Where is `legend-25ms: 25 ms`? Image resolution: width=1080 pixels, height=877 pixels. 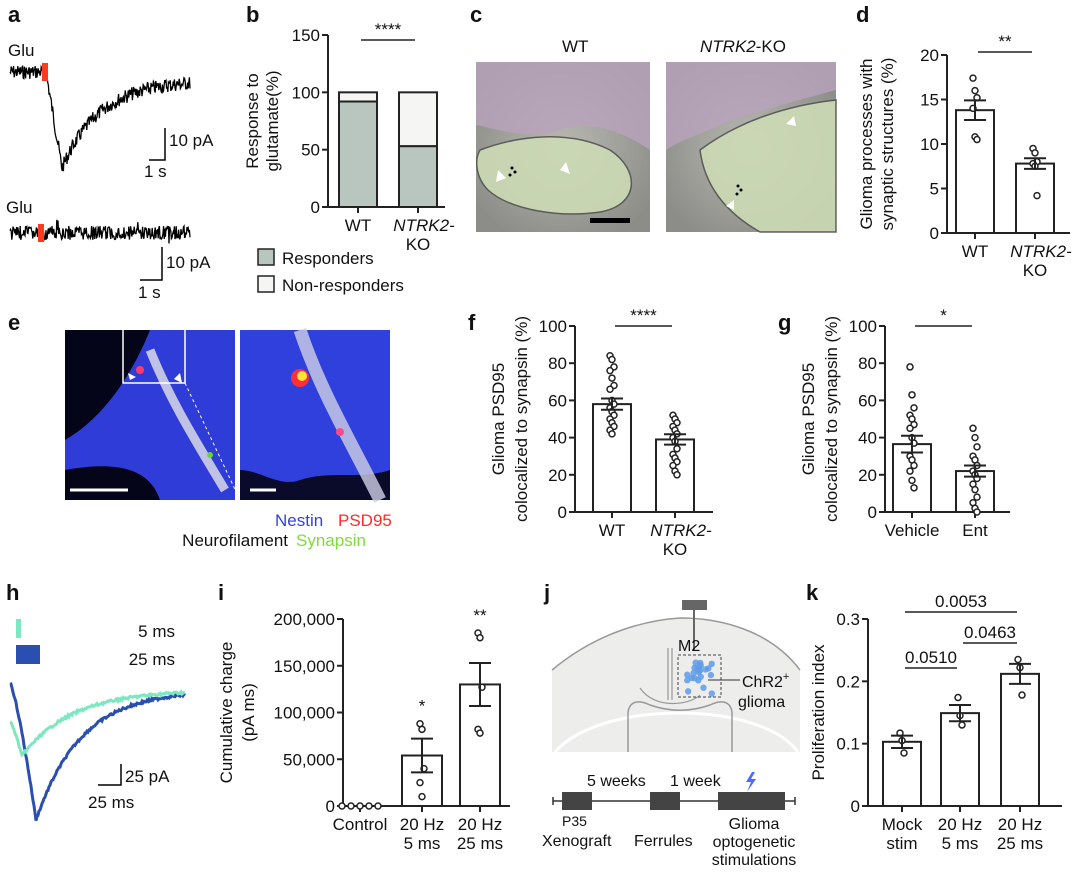 legend-25ms: 25 ms is located at coordinates (152, 659).